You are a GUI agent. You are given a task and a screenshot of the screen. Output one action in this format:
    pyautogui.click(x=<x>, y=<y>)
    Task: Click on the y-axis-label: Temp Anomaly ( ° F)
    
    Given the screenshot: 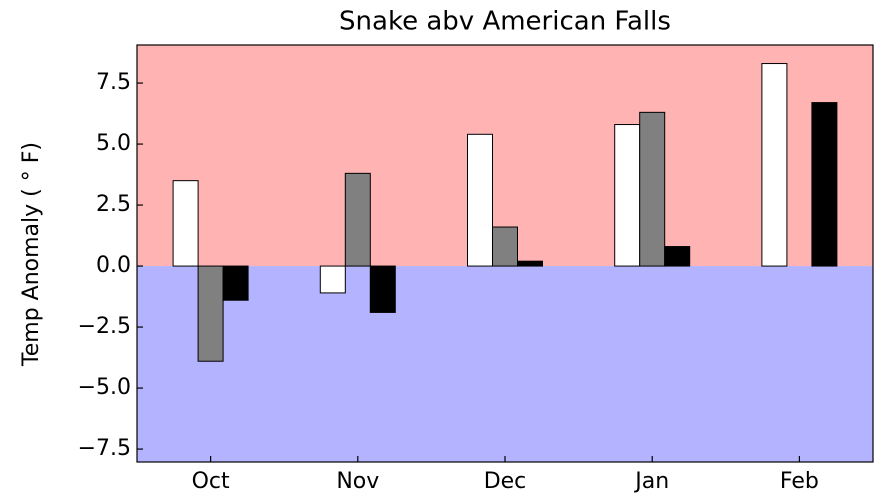 What is the action you would take?
    pyautogui.click(x=31, y=254)
    